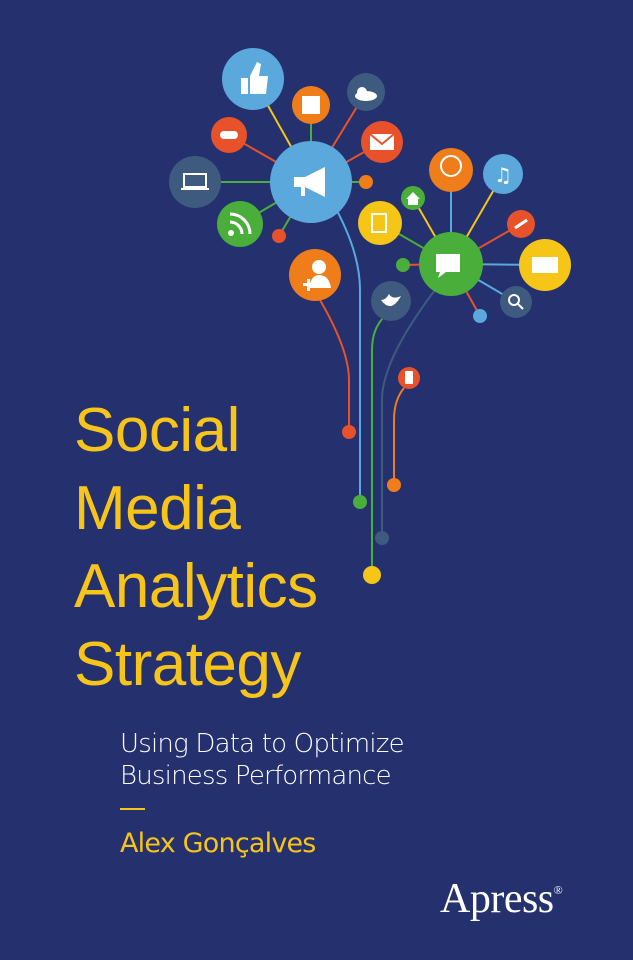  Describe the element at coordinates (196, 586) in the screenshot. I see `title-line: Analytics` at that location.